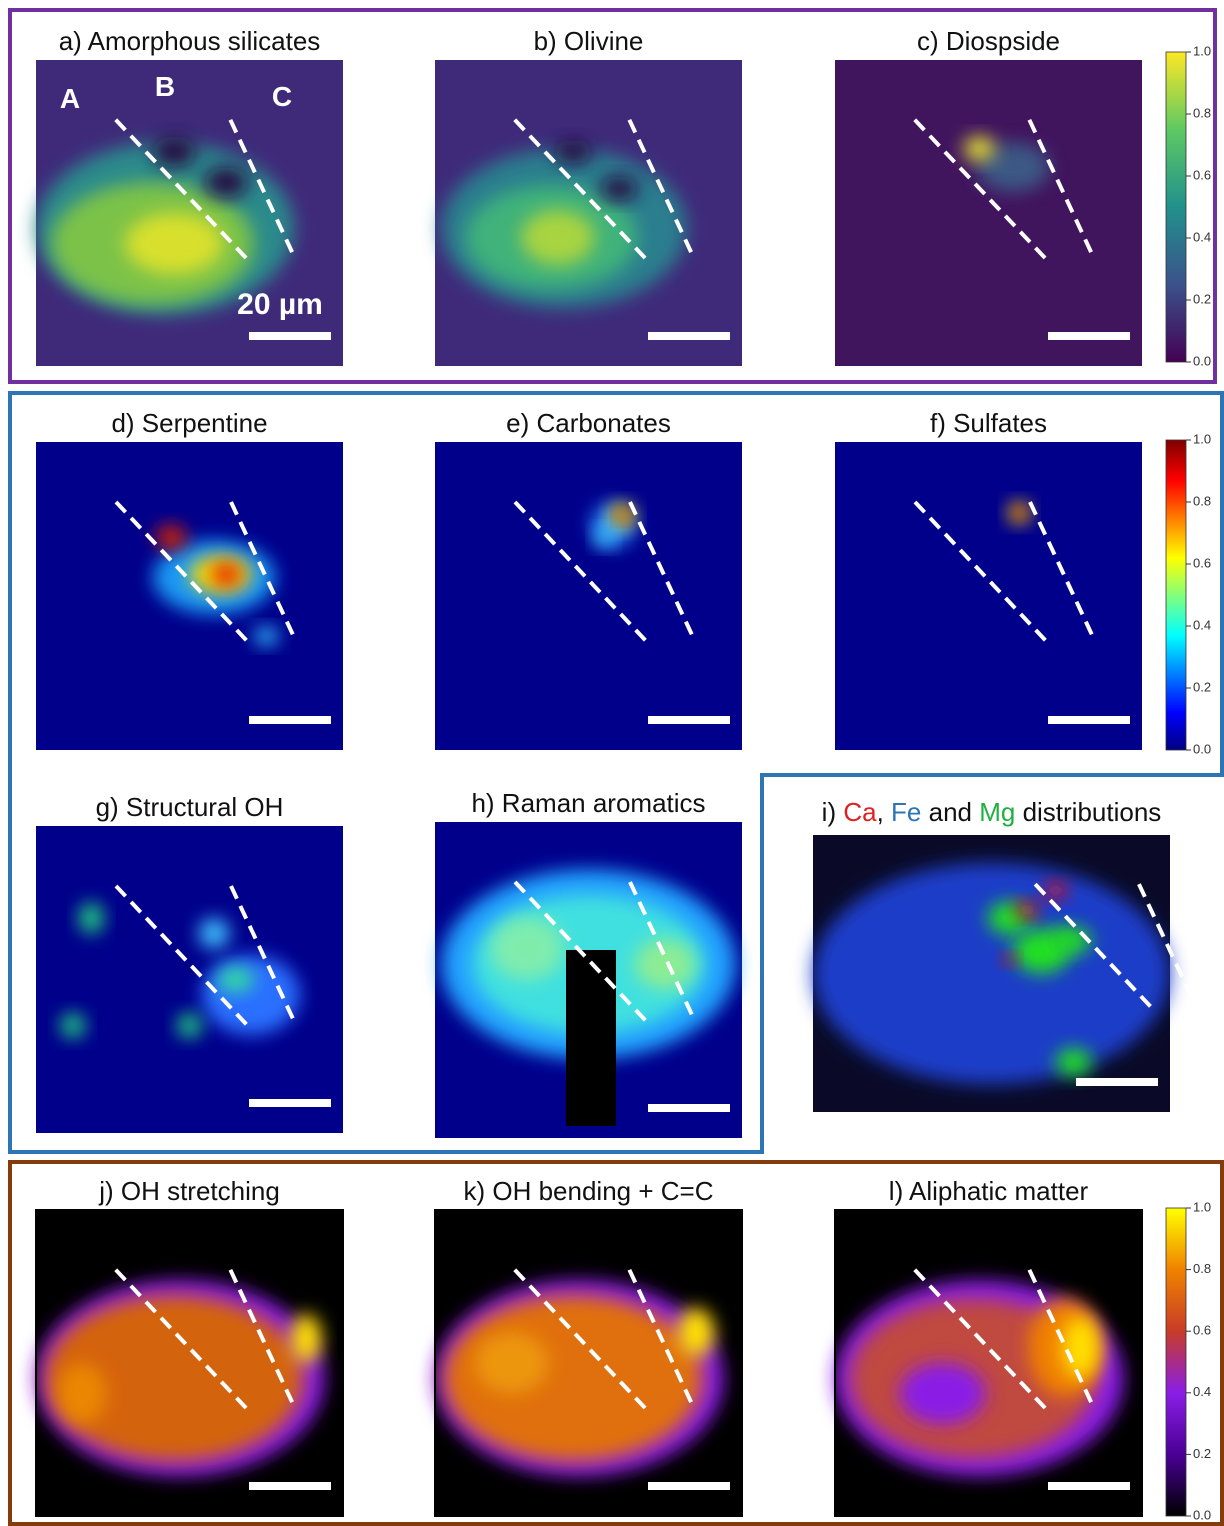 The image size is (1224, 1526). Describe the element at coordinates (833, 812) in the screenshot. I see `title-part: i)` at that location.